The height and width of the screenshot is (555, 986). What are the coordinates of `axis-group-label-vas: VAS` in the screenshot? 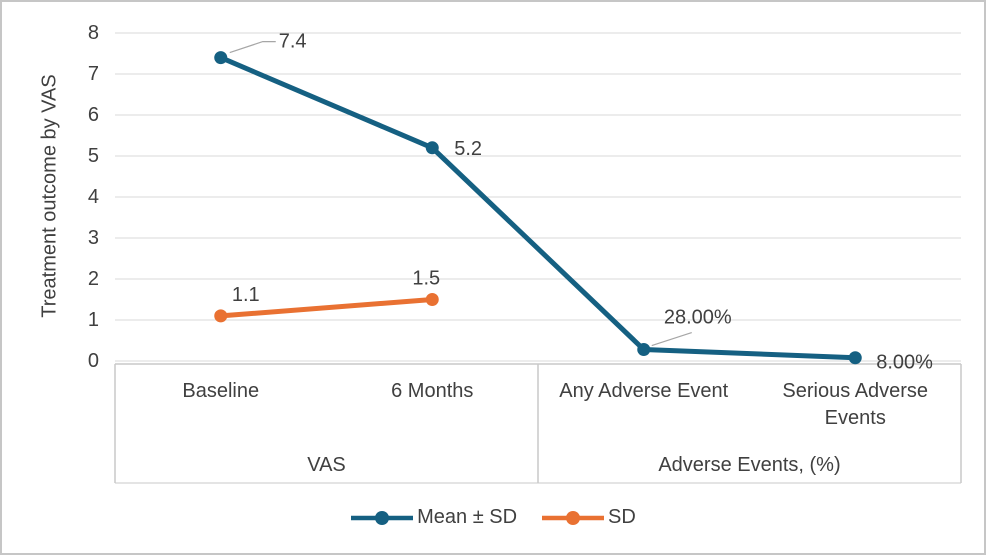 It's located at (326, 465).